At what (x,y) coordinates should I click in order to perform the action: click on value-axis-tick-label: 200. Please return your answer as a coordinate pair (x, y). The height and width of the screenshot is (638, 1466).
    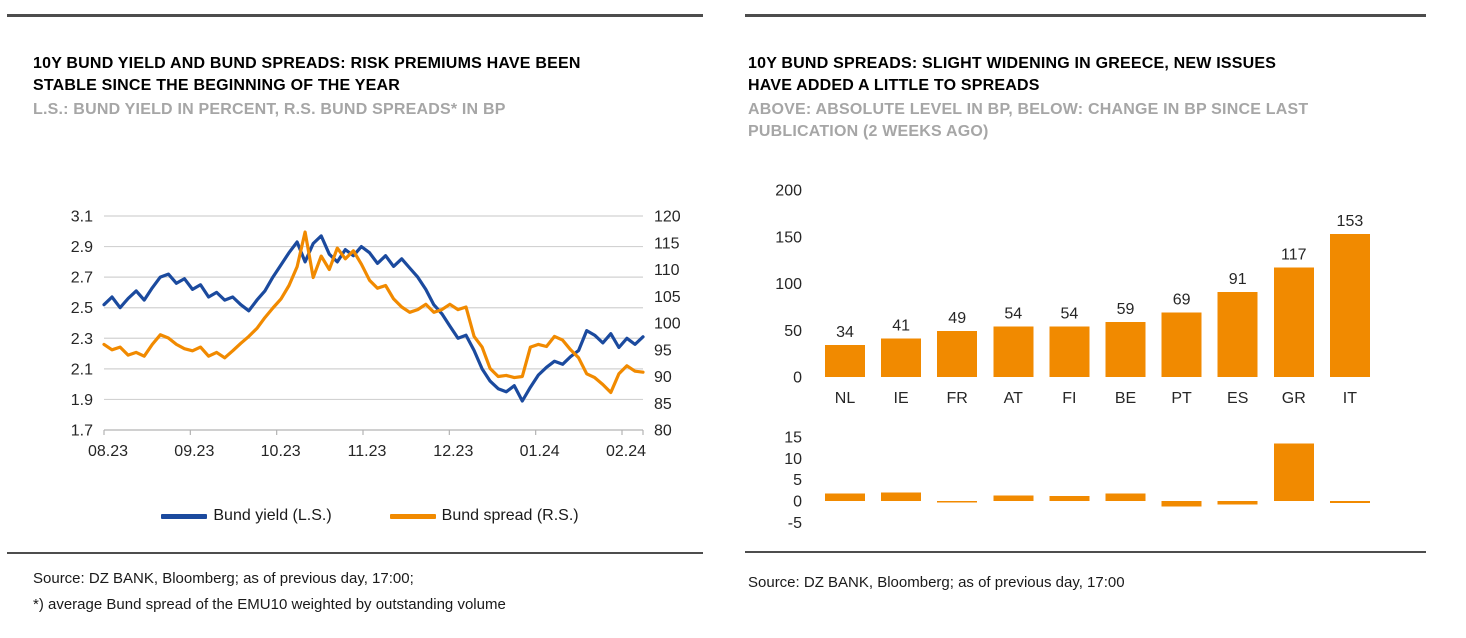
    Looking at the image, I should click on (788, 191).